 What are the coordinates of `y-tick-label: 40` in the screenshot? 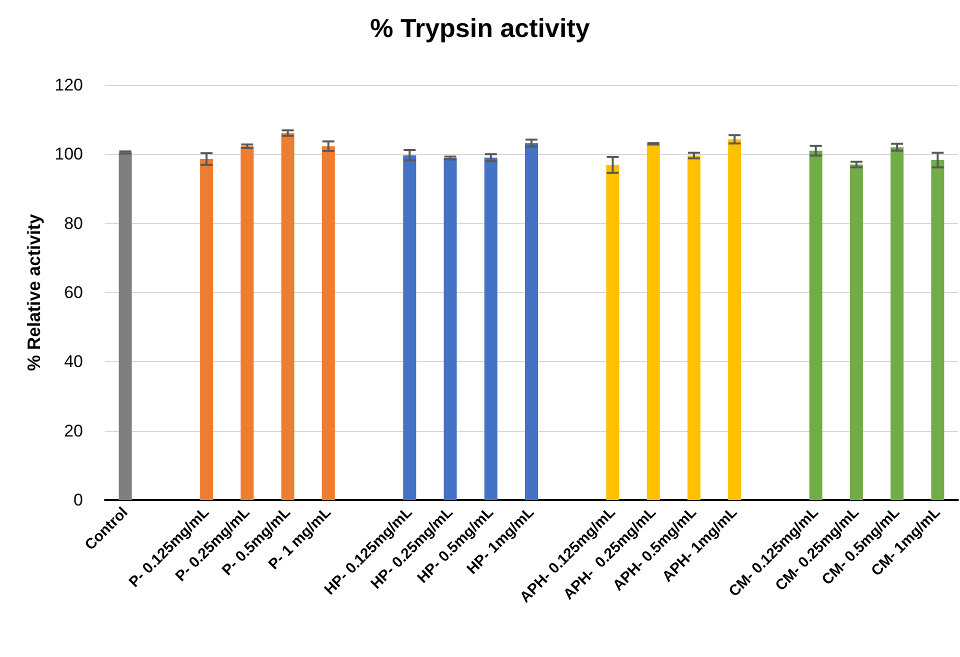 It's located at (73, 362).